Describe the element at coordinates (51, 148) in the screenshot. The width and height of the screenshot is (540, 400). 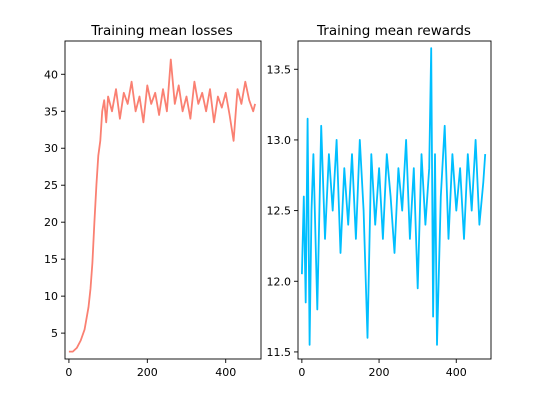
I see `y-tick-label: 30` at that location.